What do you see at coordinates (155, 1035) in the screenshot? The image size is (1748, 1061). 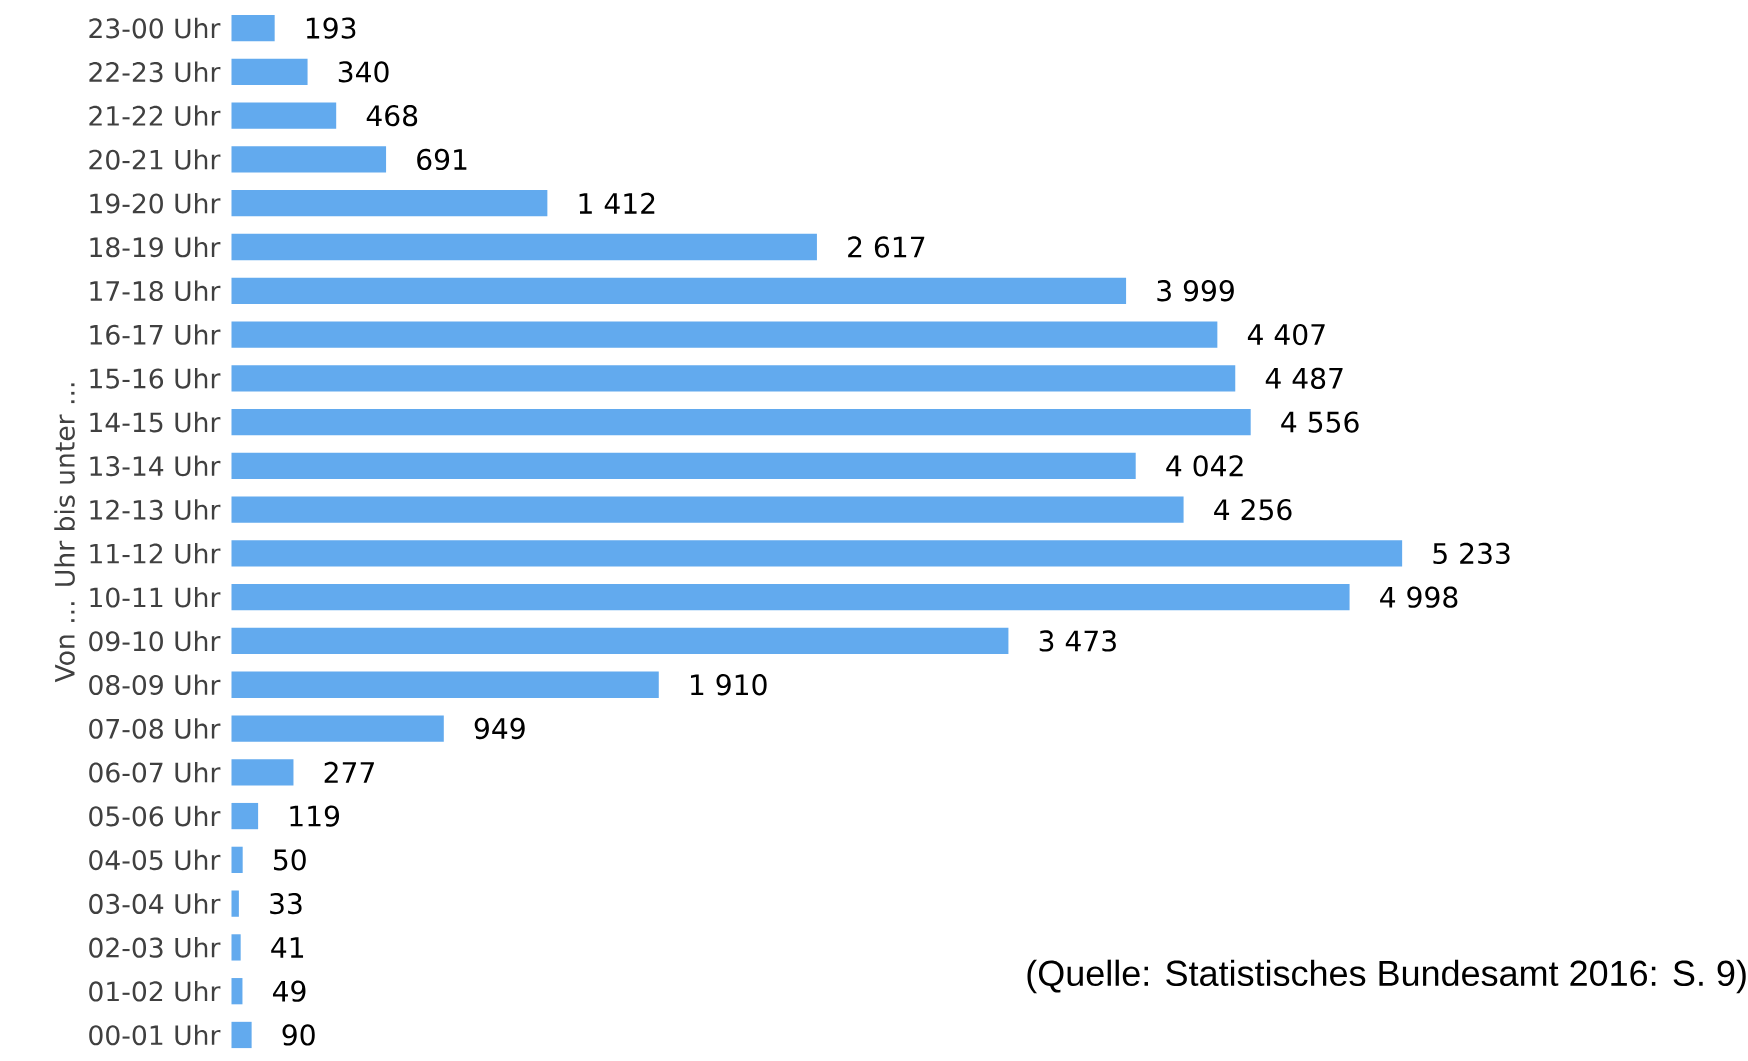 I see `y-tick-label: 00-01 Uhr` at bounding box center [155, 1035].